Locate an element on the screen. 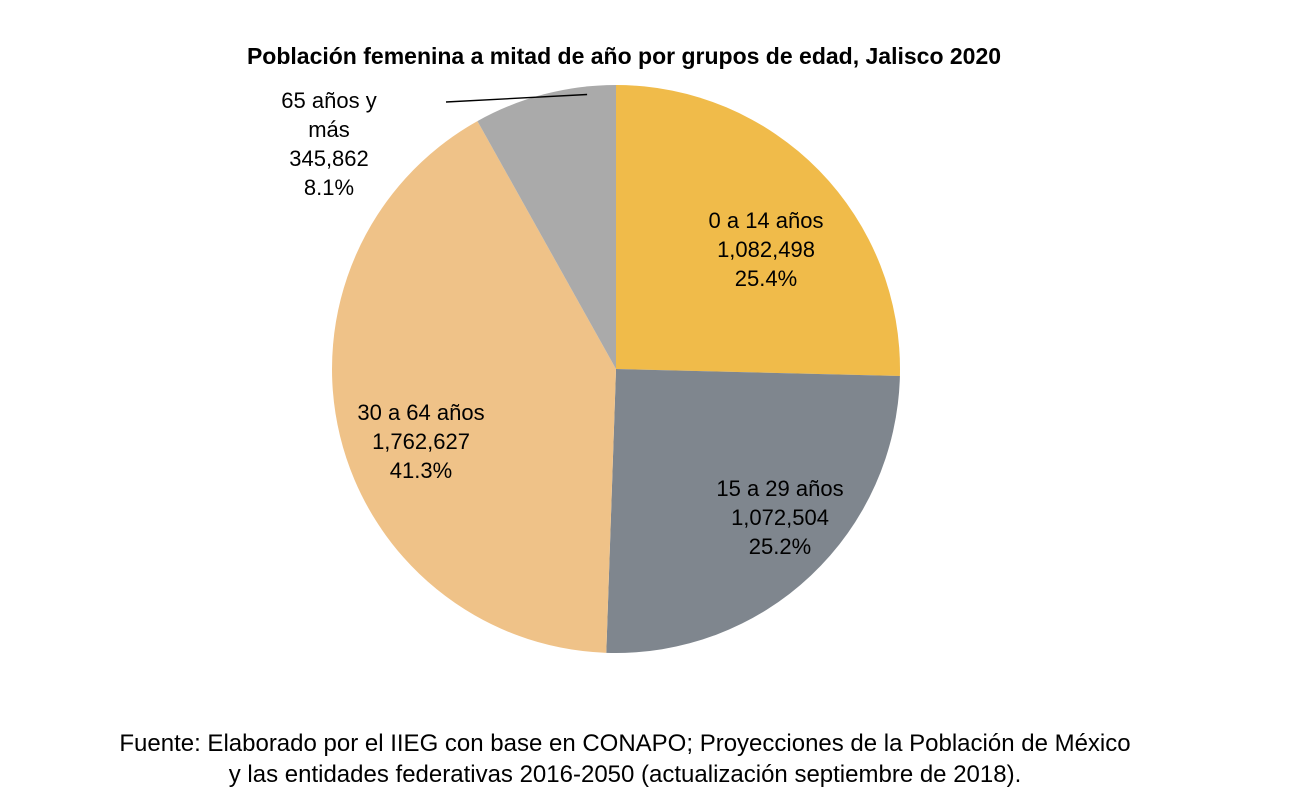 The height and width of the screenshot is (812, 1292). slice-label-line: 1,072,504 is located at coordinates (780, 517).